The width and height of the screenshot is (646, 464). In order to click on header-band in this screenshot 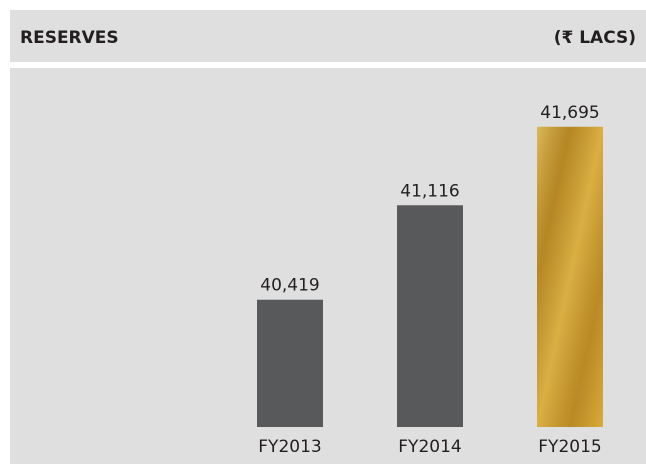, I will do `click(328, 36)`.